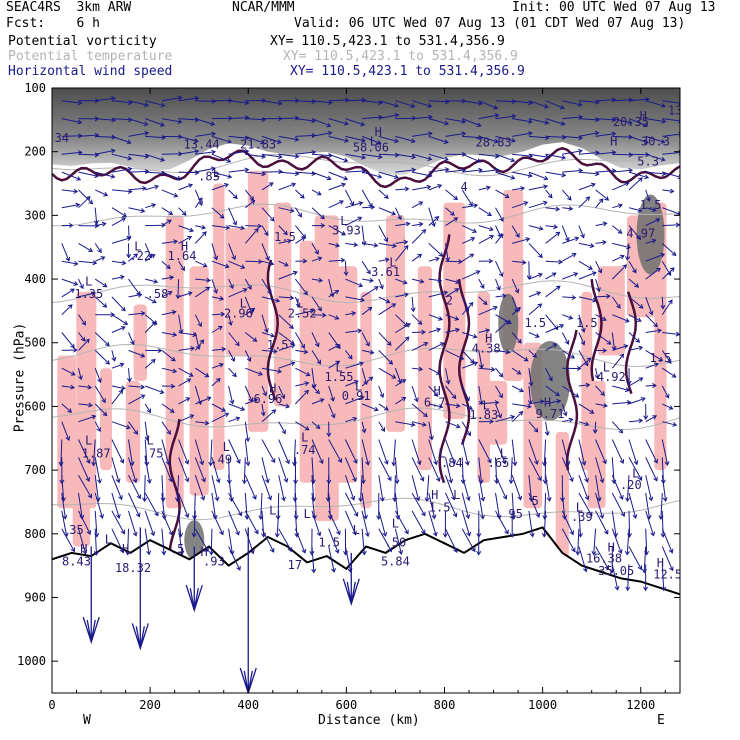  What do you see at coordinates (76, 530) in the screenshot?
I see `contour-value-label: 35` at bounding box center [76, 530].